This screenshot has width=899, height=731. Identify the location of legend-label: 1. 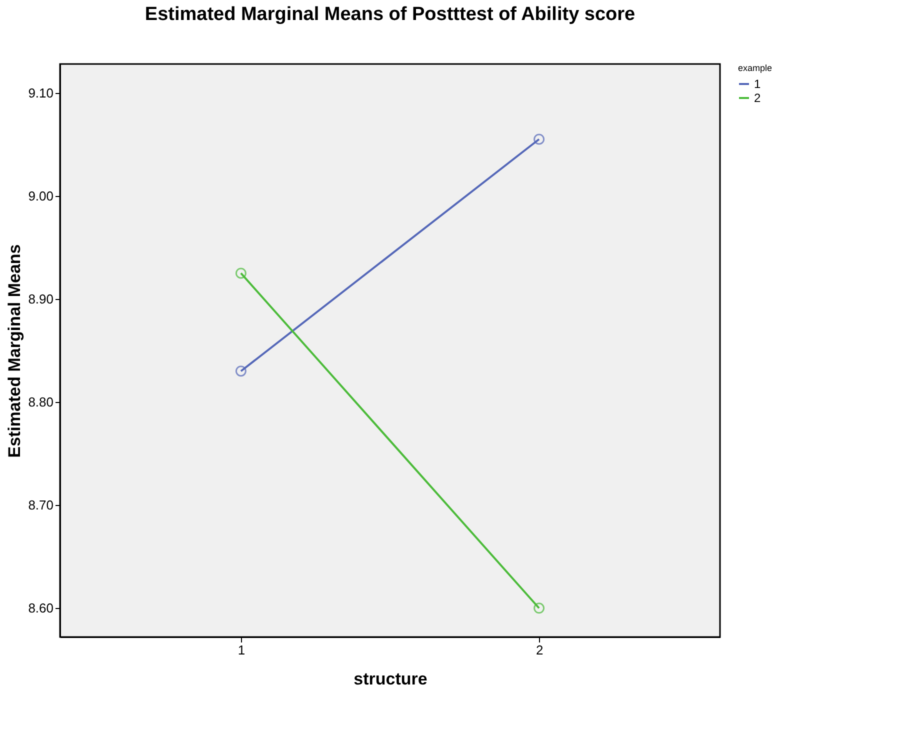
(757, 84).